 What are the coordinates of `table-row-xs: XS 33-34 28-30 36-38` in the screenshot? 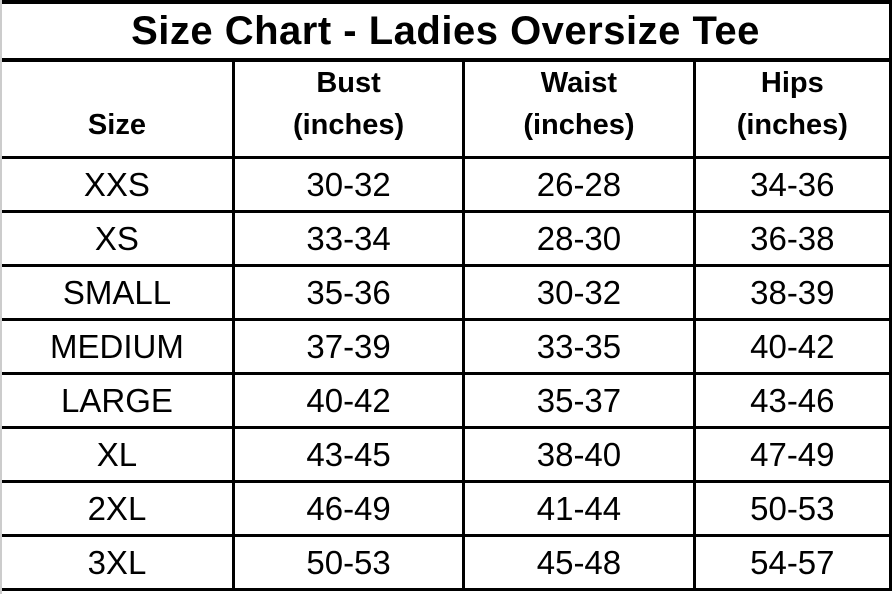 It's located at (446, 239).